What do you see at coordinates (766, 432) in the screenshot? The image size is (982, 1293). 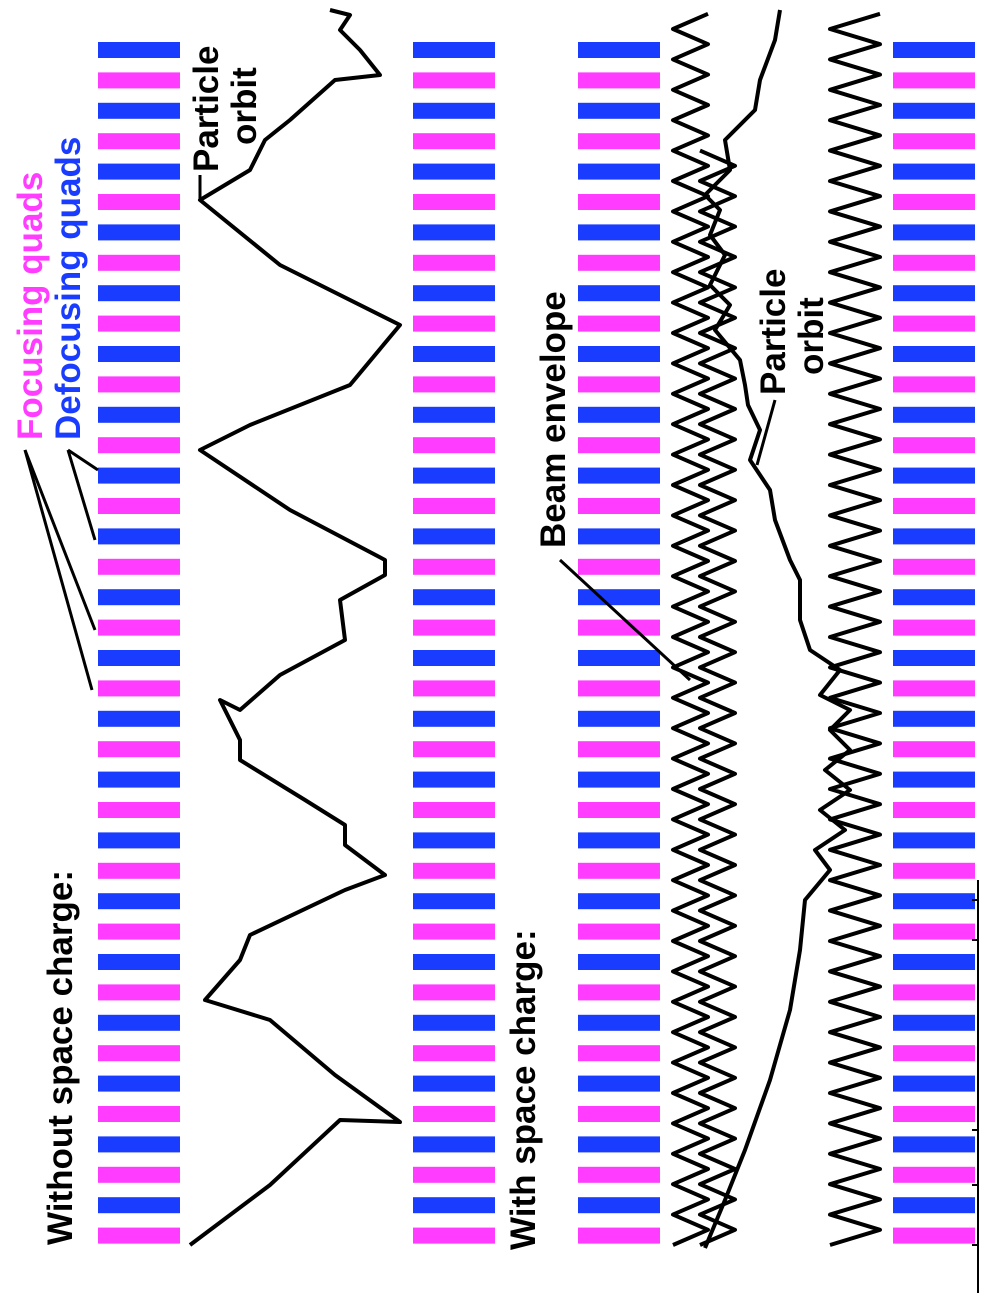 I see `leader-particle-orbit-bottom` at bounding box center [766, 432].